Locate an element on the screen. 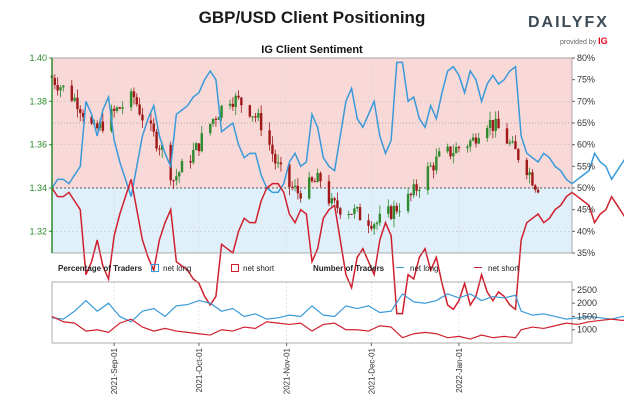 Image resolution: width=624 pixels, height=416 pixels. legend-pct-long: net long is located at coordinates (171, 268).